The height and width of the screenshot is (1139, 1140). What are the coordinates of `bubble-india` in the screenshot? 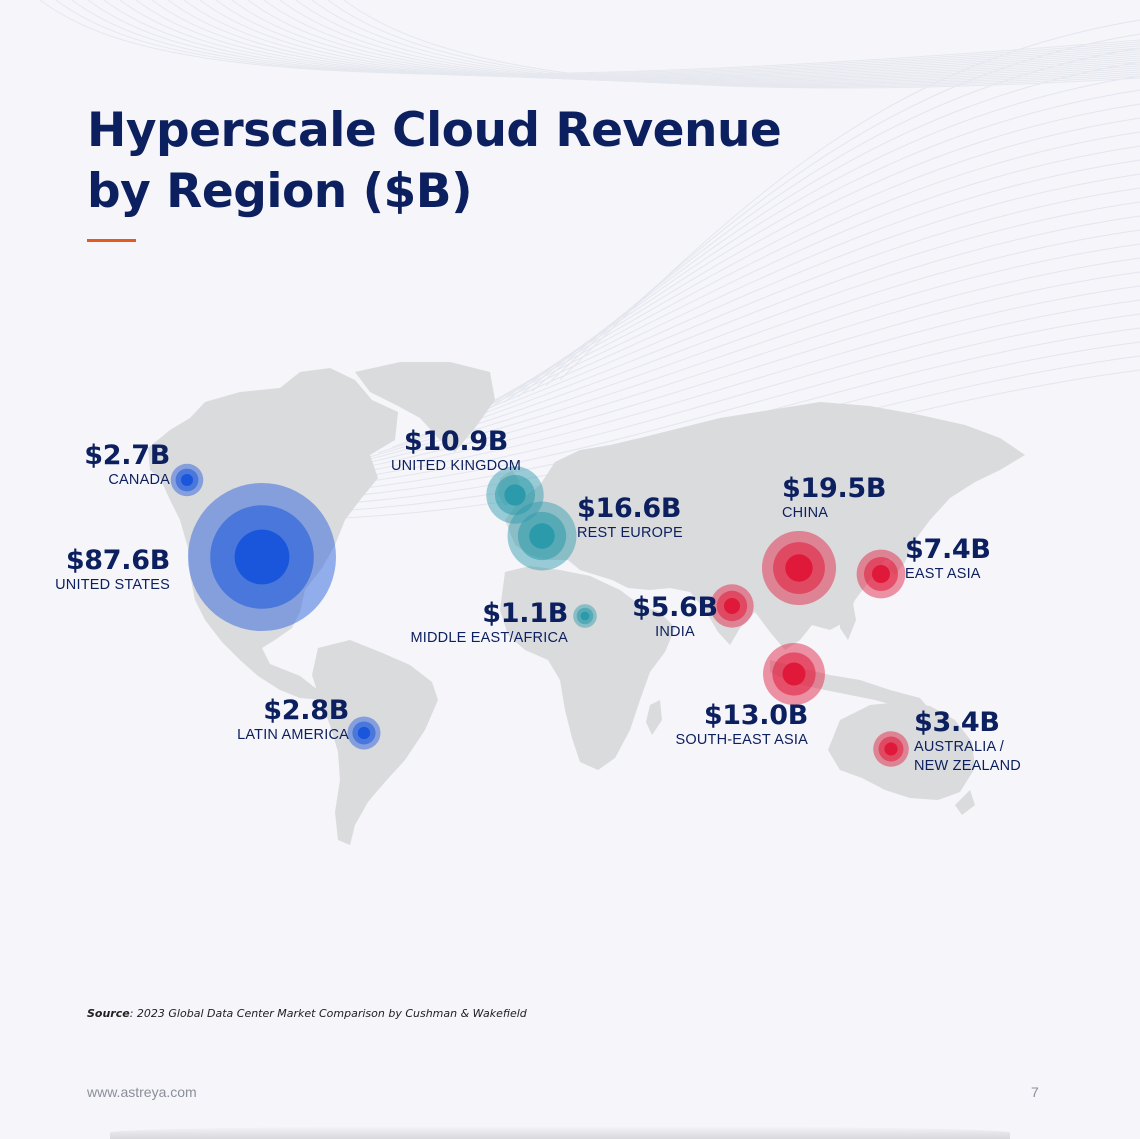 It's located at (732, 606).